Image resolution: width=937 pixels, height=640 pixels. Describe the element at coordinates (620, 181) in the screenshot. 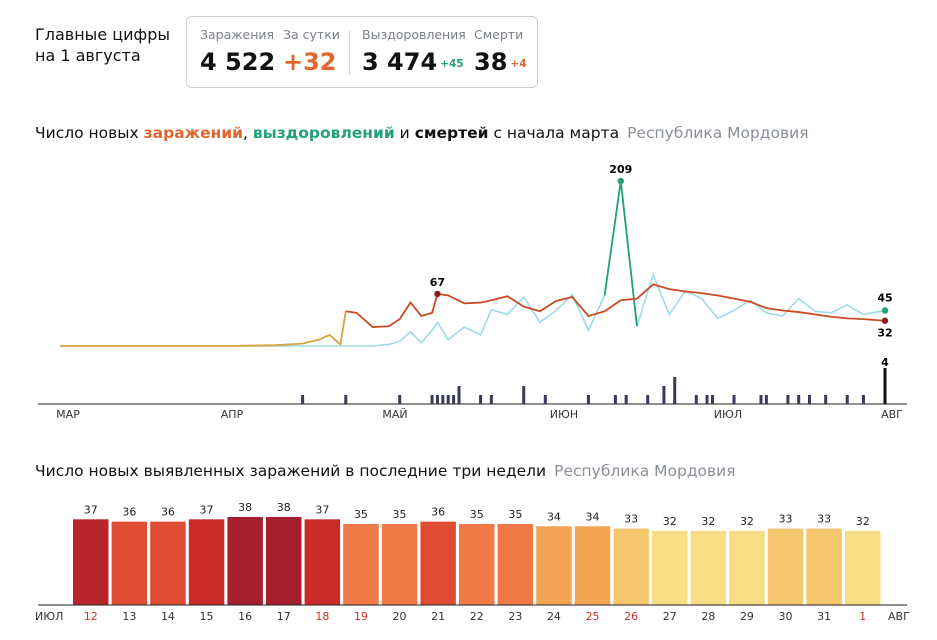

I see `recoveries-peak-dot` at that location.